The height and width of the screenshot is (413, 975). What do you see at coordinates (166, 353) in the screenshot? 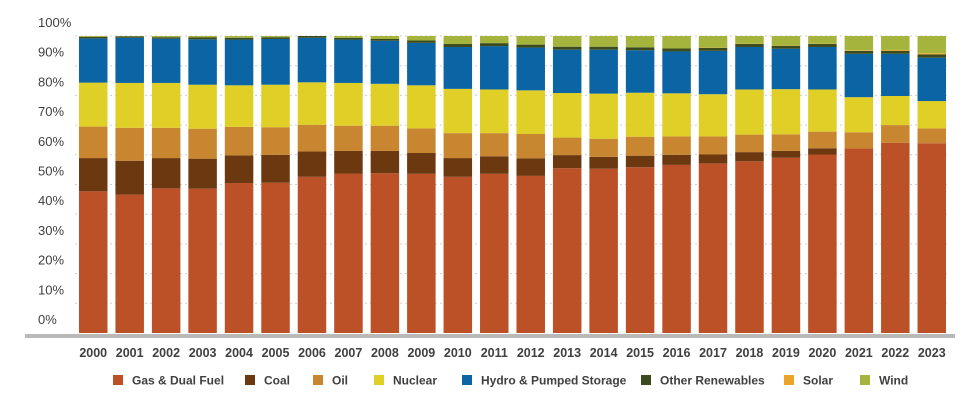
I see `x-tick-label: 2002` at bounding box center [166, 353].